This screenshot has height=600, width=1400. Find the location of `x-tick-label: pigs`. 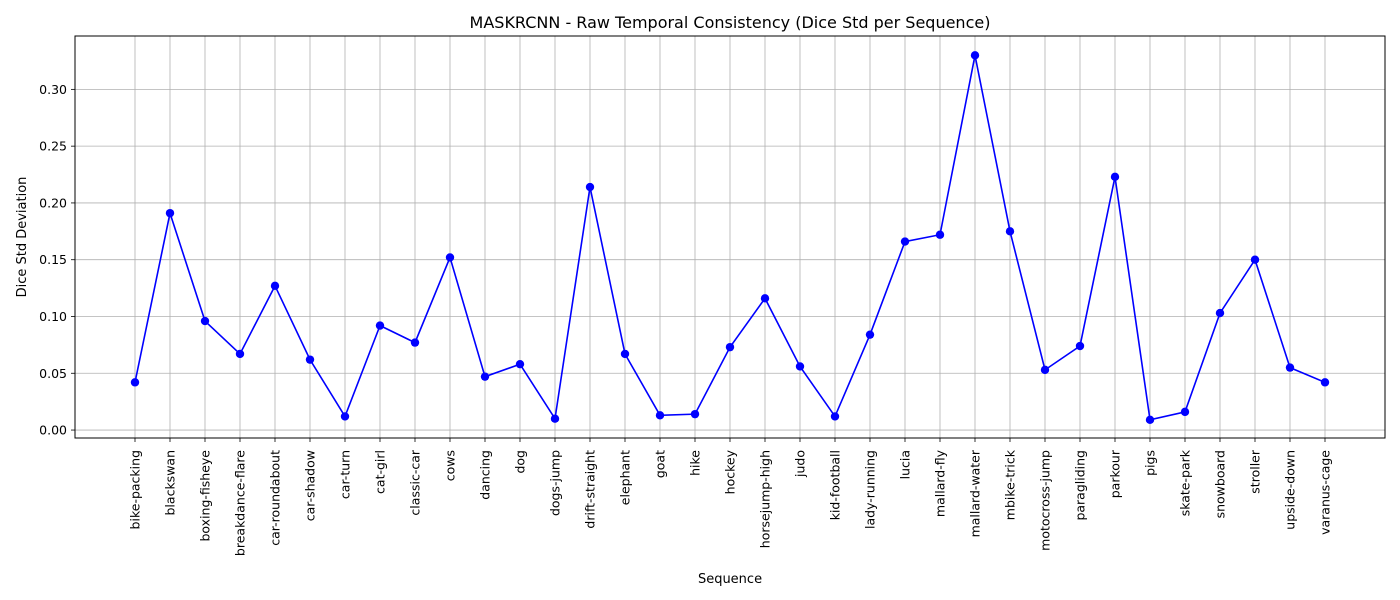

x-tick-label: pigs is located at coordinates (1150, 463).